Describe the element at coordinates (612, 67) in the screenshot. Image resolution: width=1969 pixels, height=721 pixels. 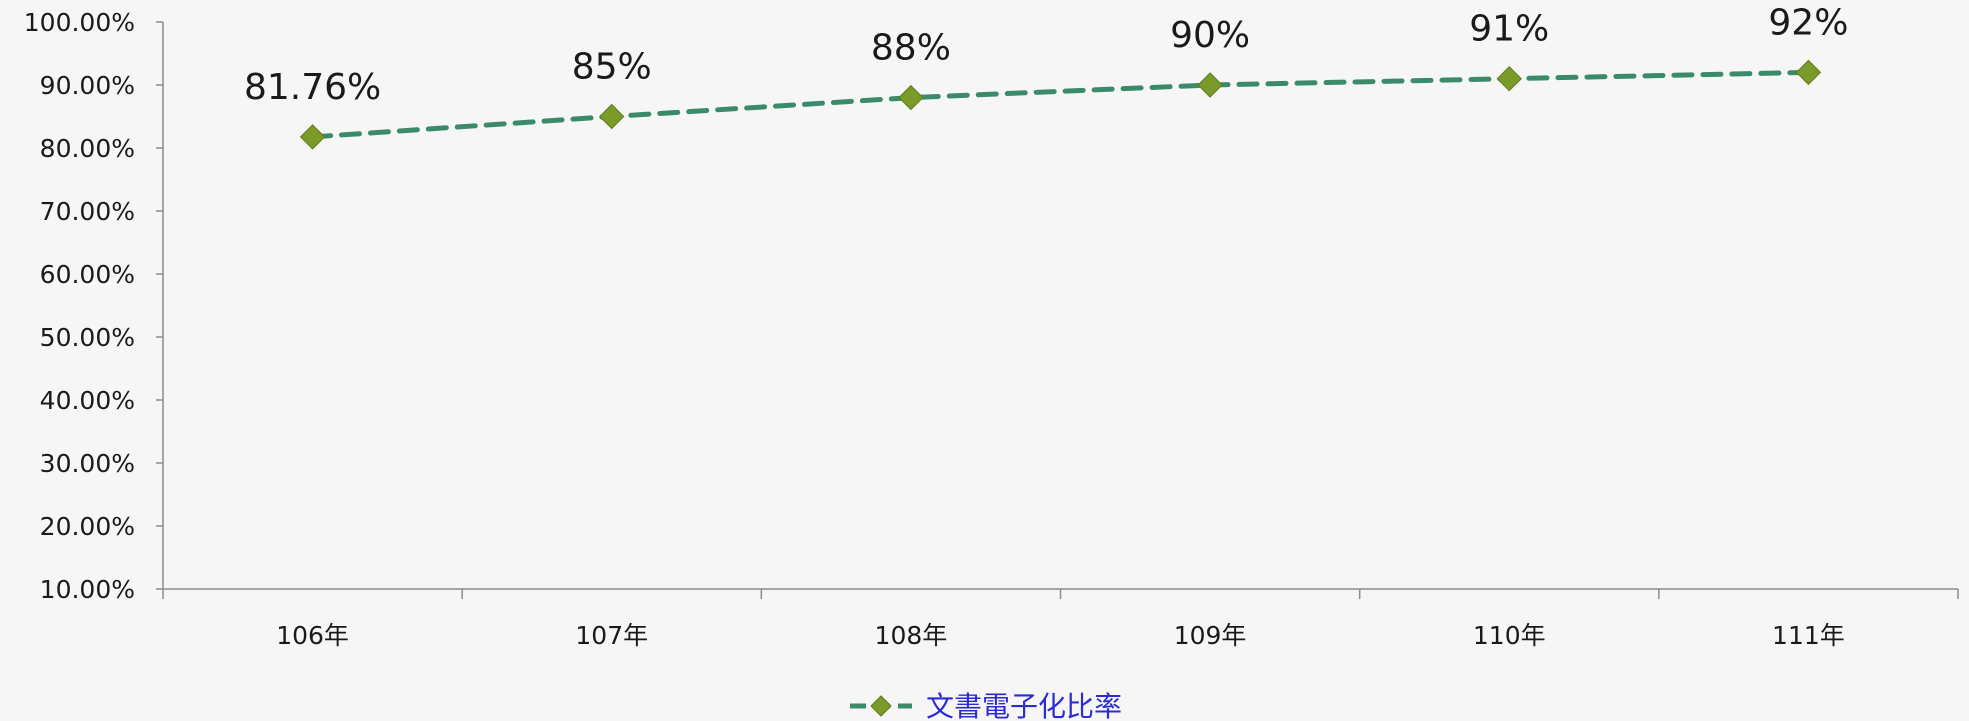
I see `data-label: 85%` at that location.